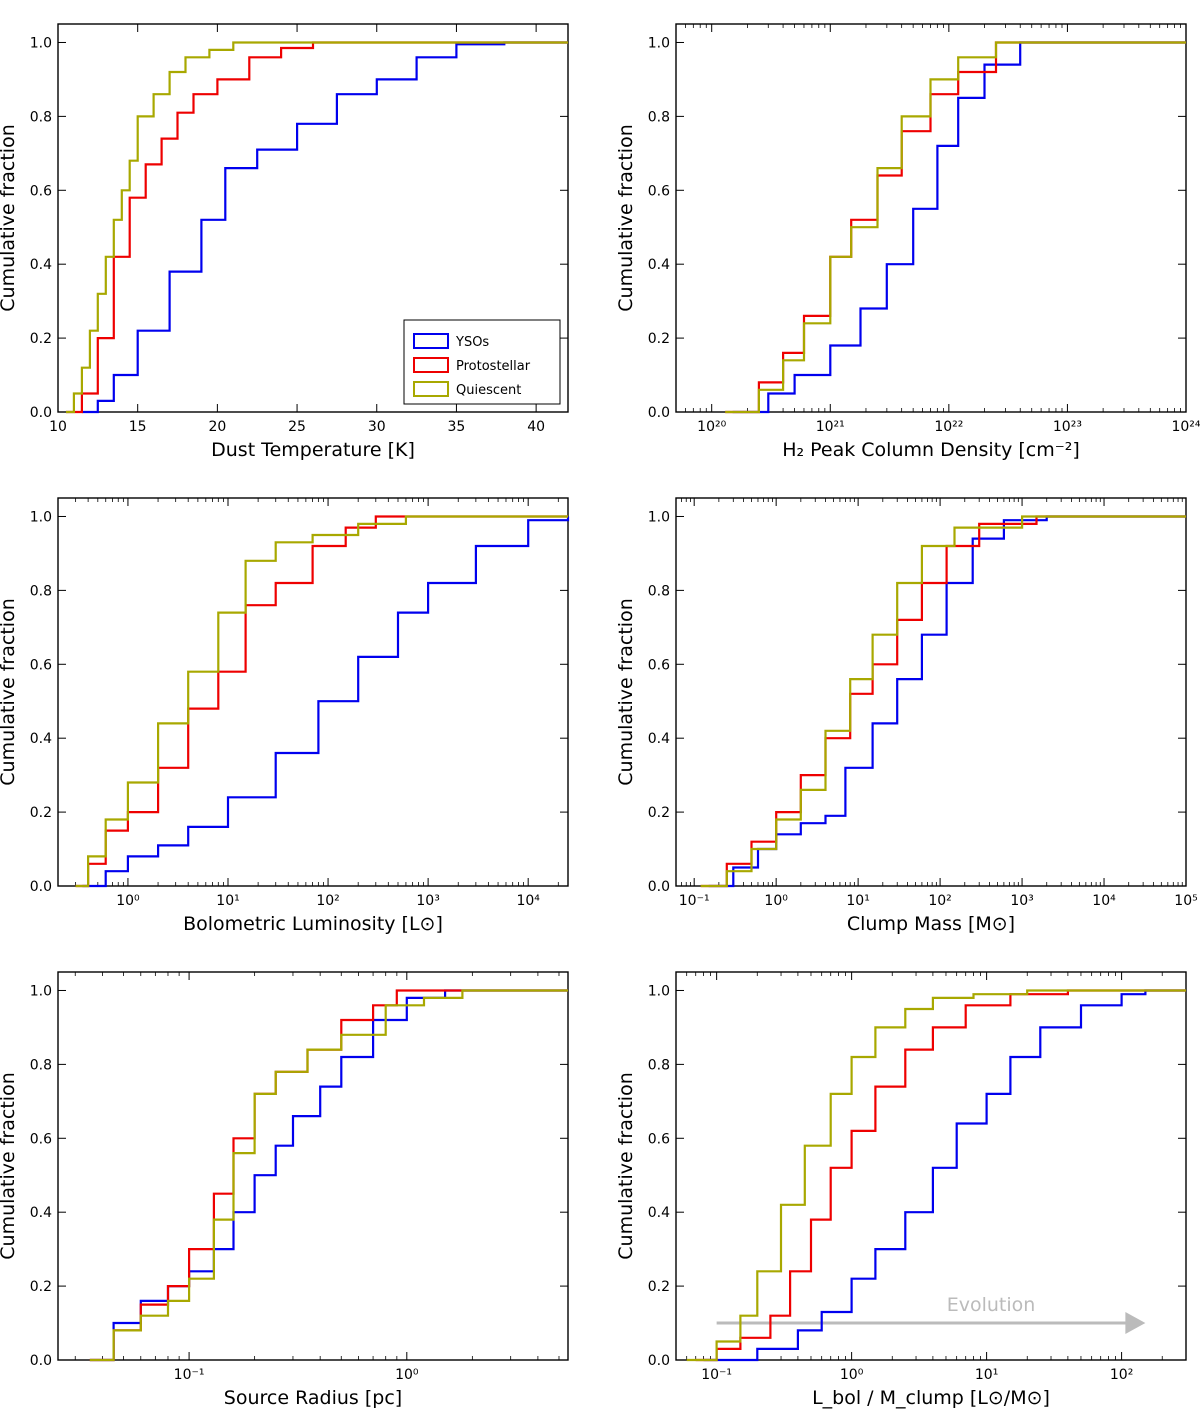 The image size is (1200, 1415). I want to click on x-axis-label: Dust Temperature [K], so click(313, 450).